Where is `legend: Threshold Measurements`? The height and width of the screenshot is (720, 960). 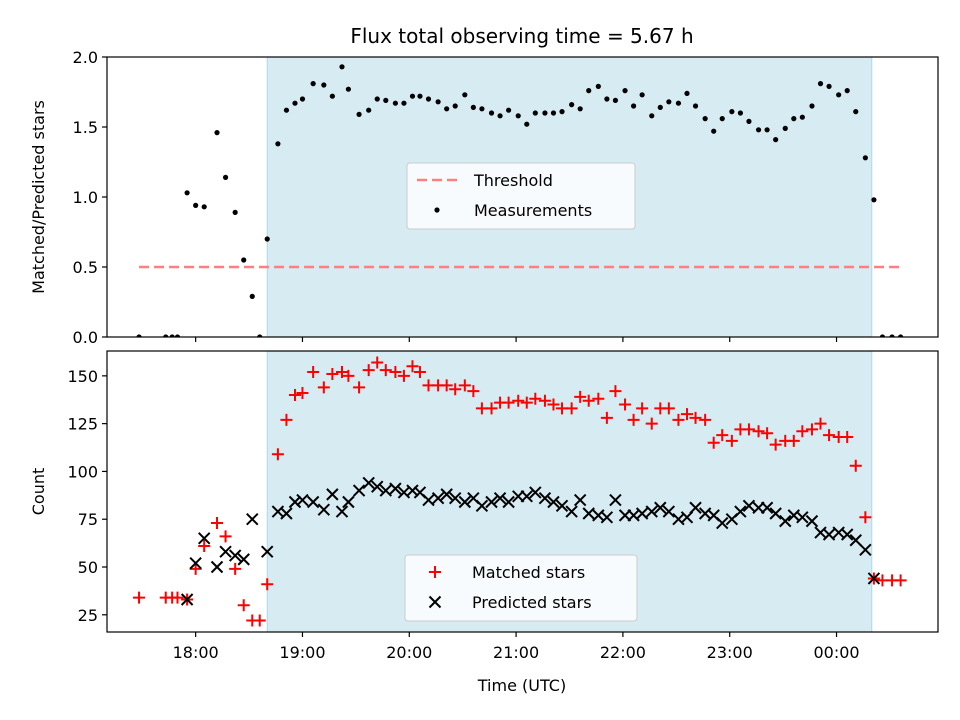 legend: Threshold Measurements is located at coordinates (521, 196).